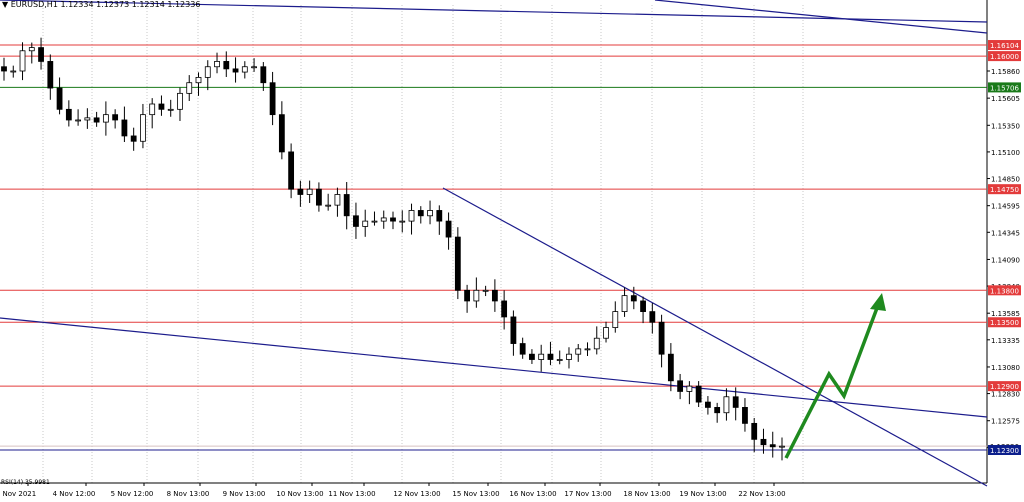  I want to click on price-tick-label: 1.15860, so click(1005, 72).